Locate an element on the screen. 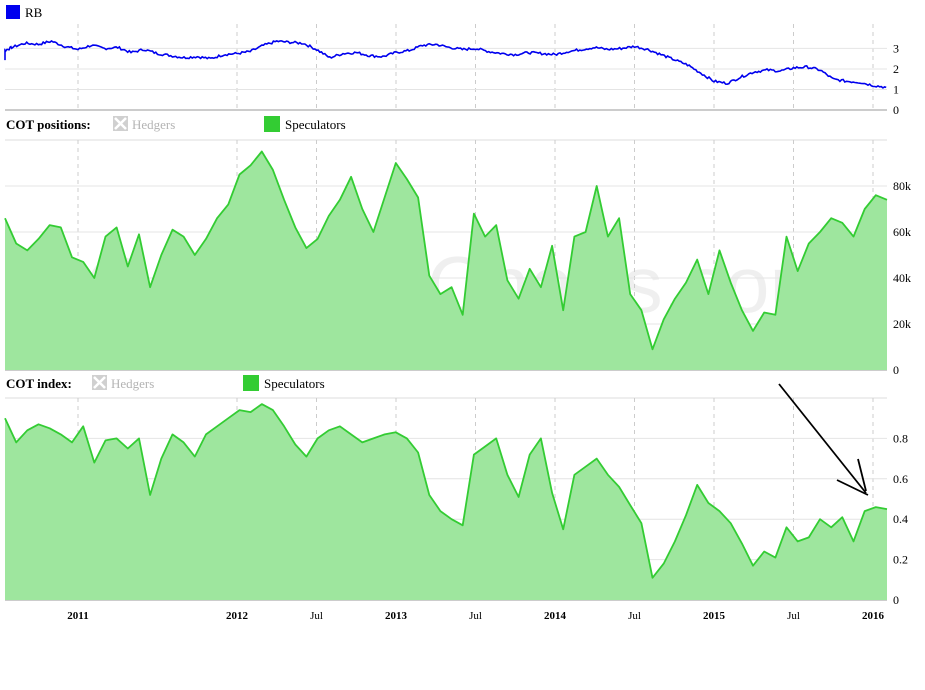 This screenshot has height=690, width=925. y-tick-label: 0.6 is located at coordinates (900, 479).